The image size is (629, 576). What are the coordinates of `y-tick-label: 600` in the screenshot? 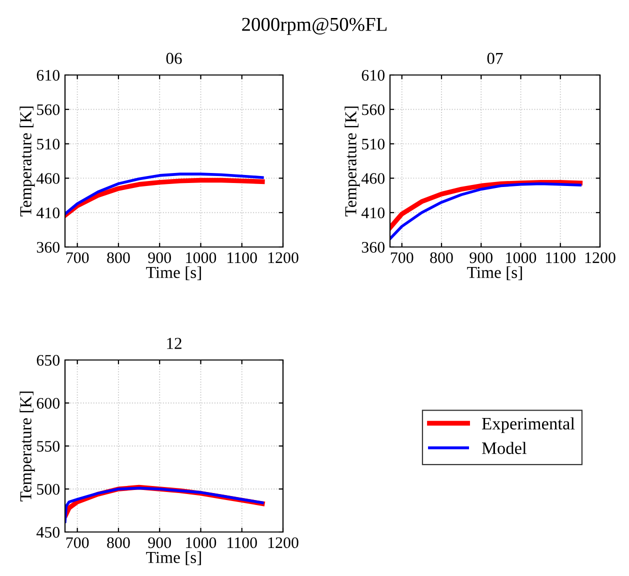 It's located at (48, 403).